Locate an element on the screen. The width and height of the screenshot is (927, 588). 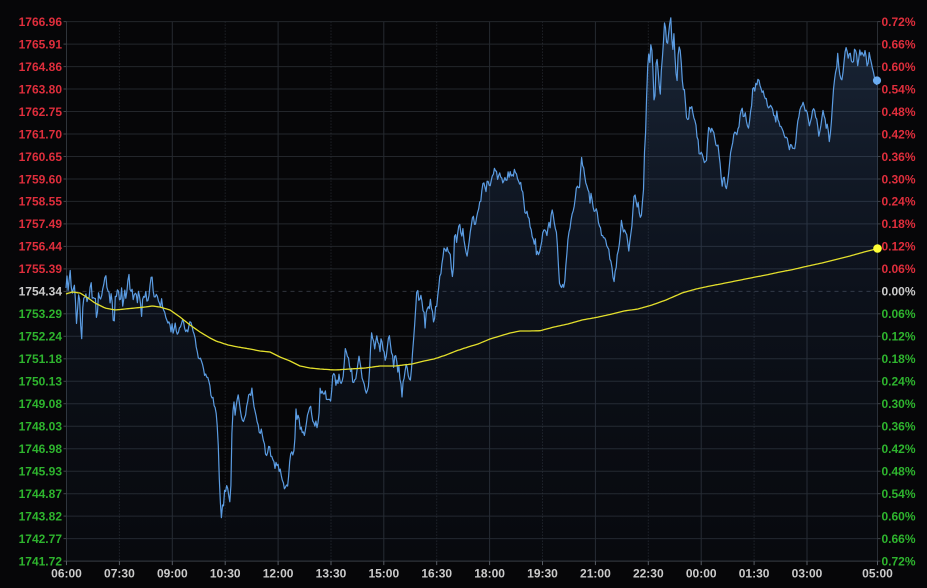
svg-text: 1757.49 is located at coordinates (41, 224).